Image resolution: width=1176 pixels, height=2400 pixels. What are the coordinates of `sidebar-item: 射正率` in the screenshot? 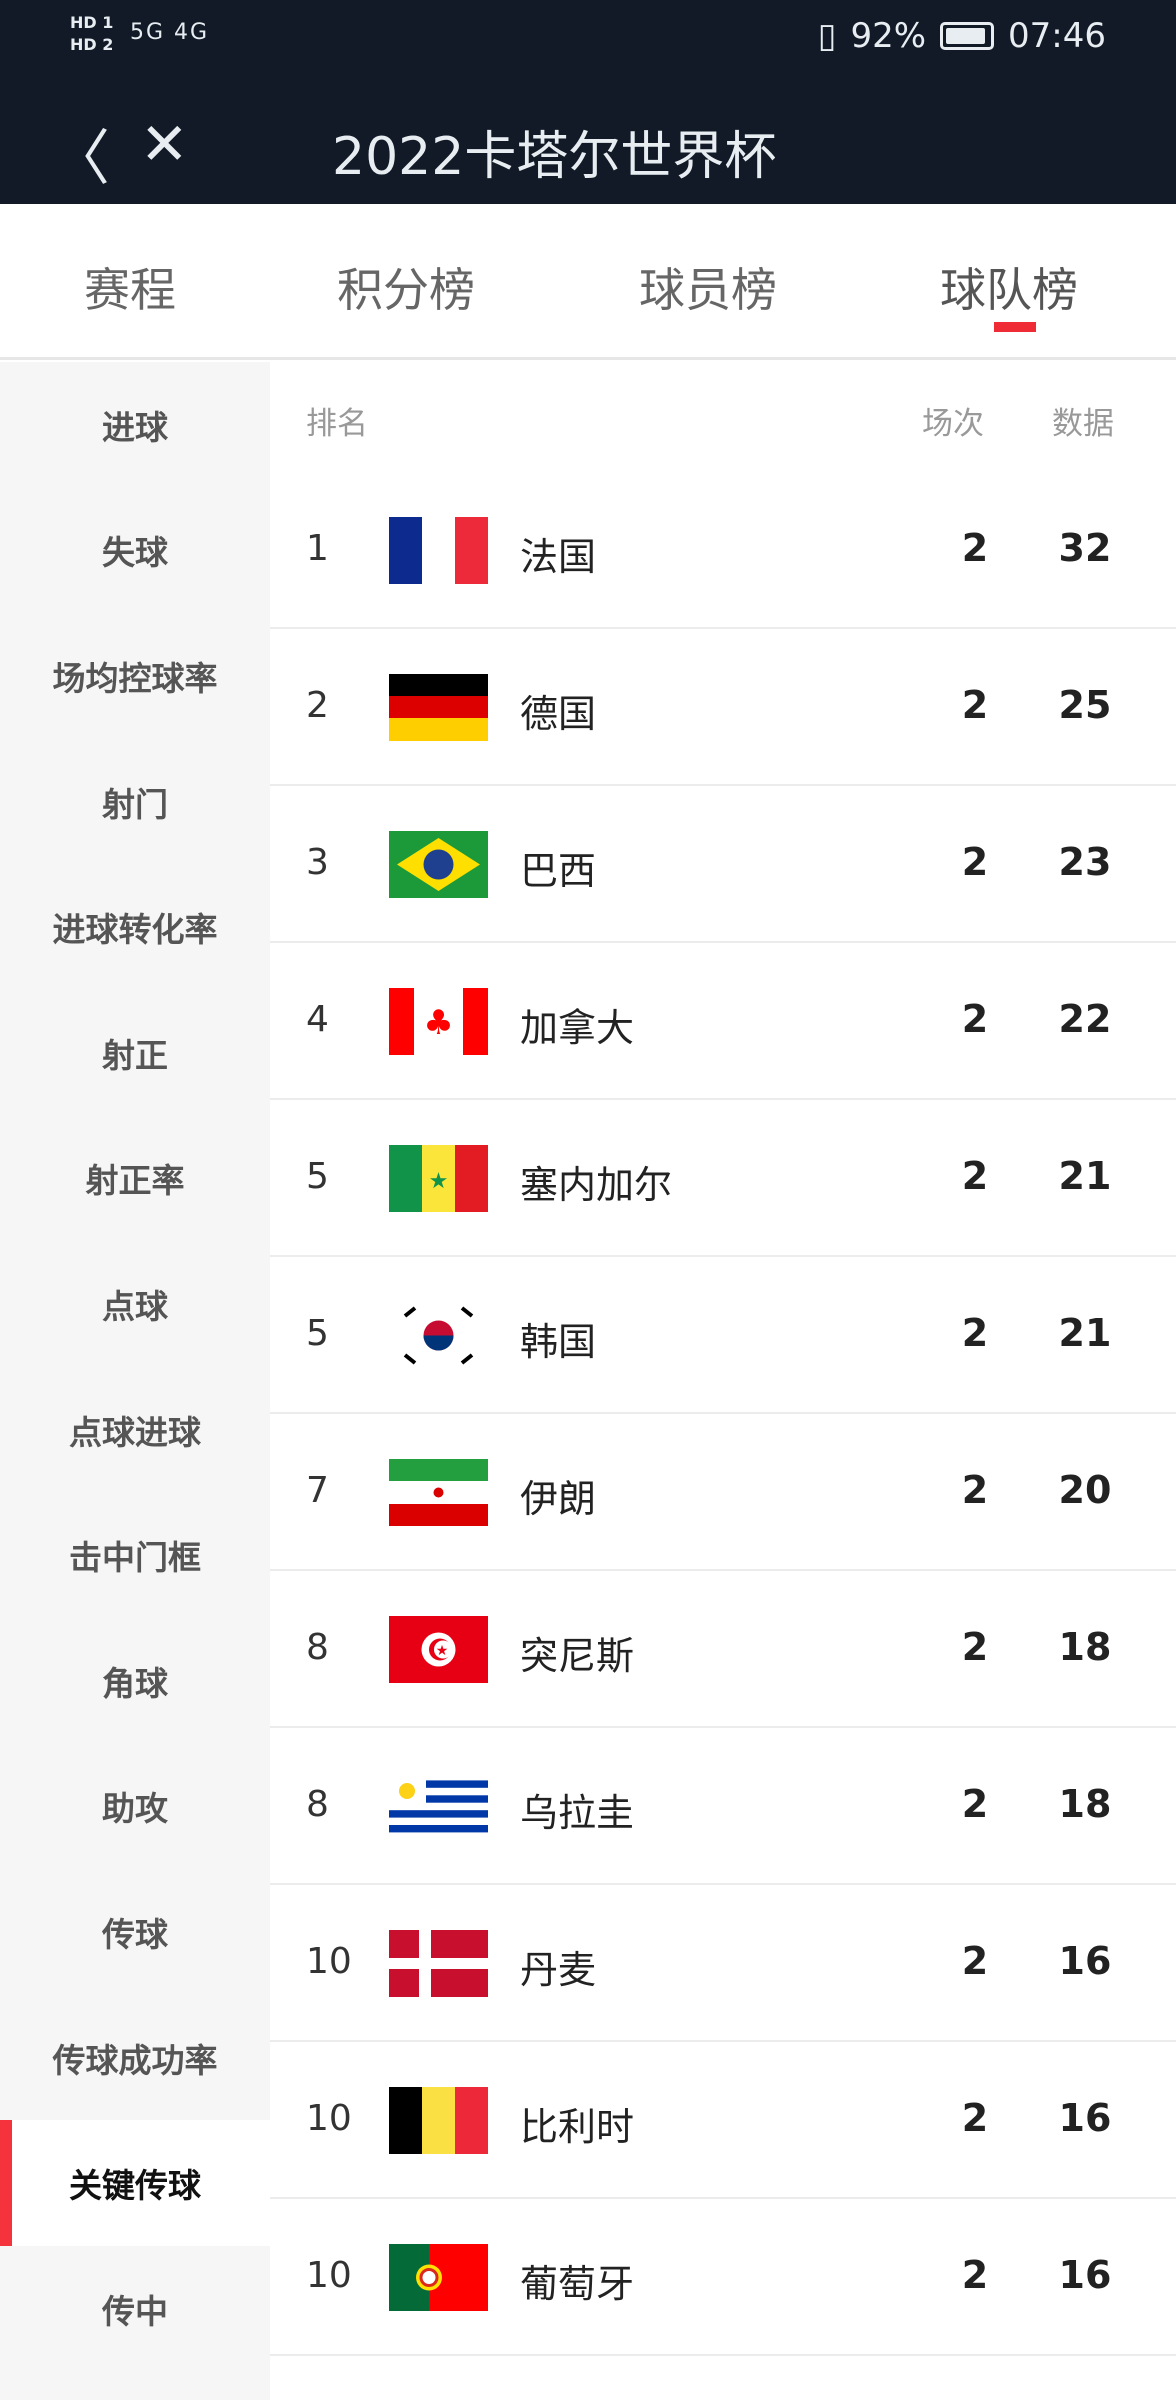 It's located at (135, 1181).